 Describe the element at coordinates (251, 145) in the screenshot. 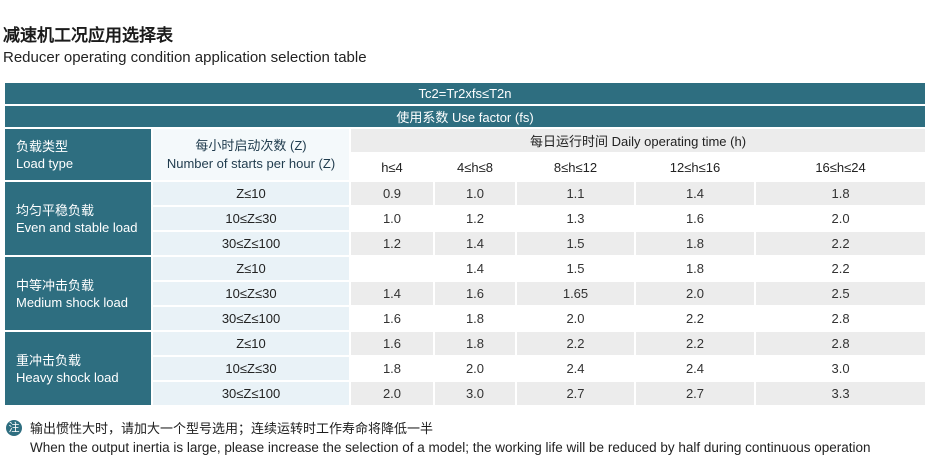

I see `starts-header-zh: 每小时启动次数 (Z)` at that location.